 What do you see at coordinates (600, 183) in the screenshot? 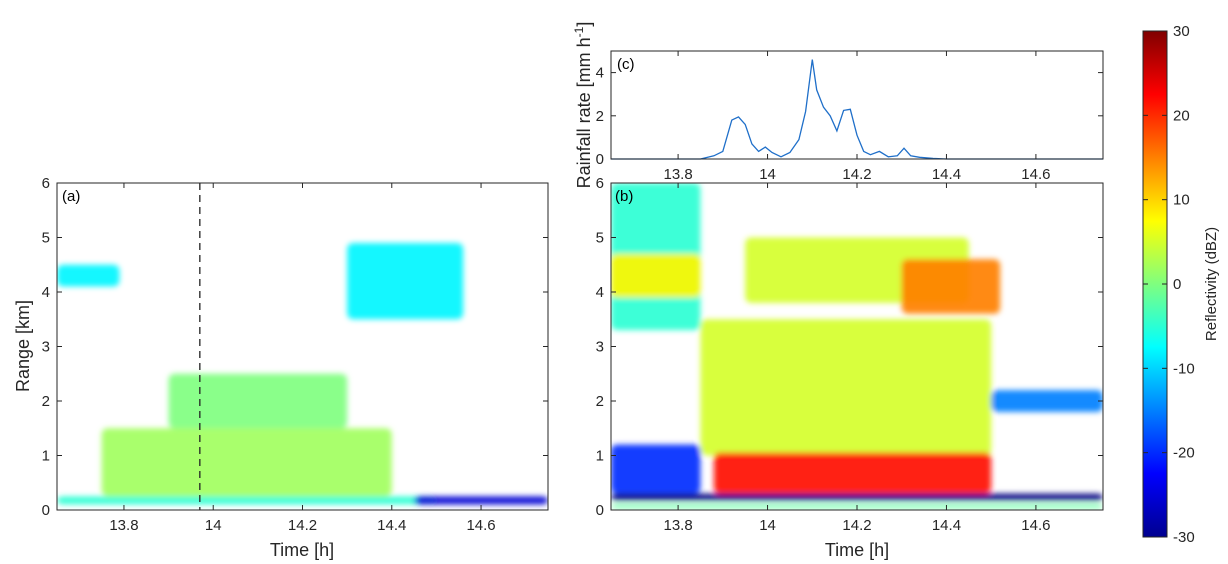
I see `y-tick-label-b: 6` at bounding box center [600, 183].